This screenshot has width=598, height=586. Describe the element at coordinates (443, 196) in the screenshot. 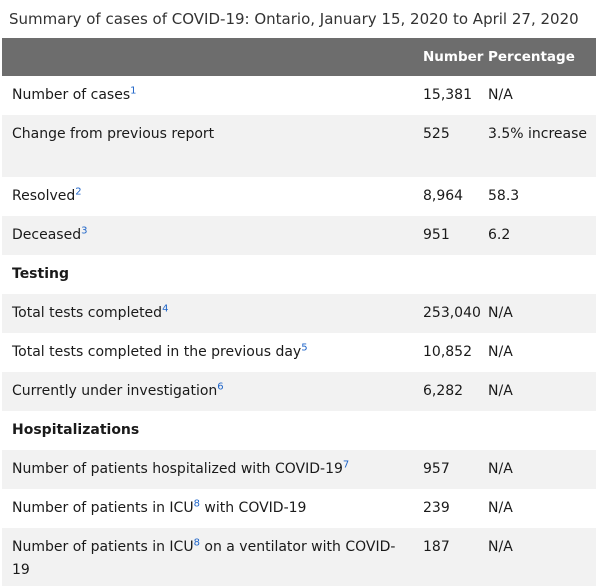

I see `row-number: 8,964` at that location.